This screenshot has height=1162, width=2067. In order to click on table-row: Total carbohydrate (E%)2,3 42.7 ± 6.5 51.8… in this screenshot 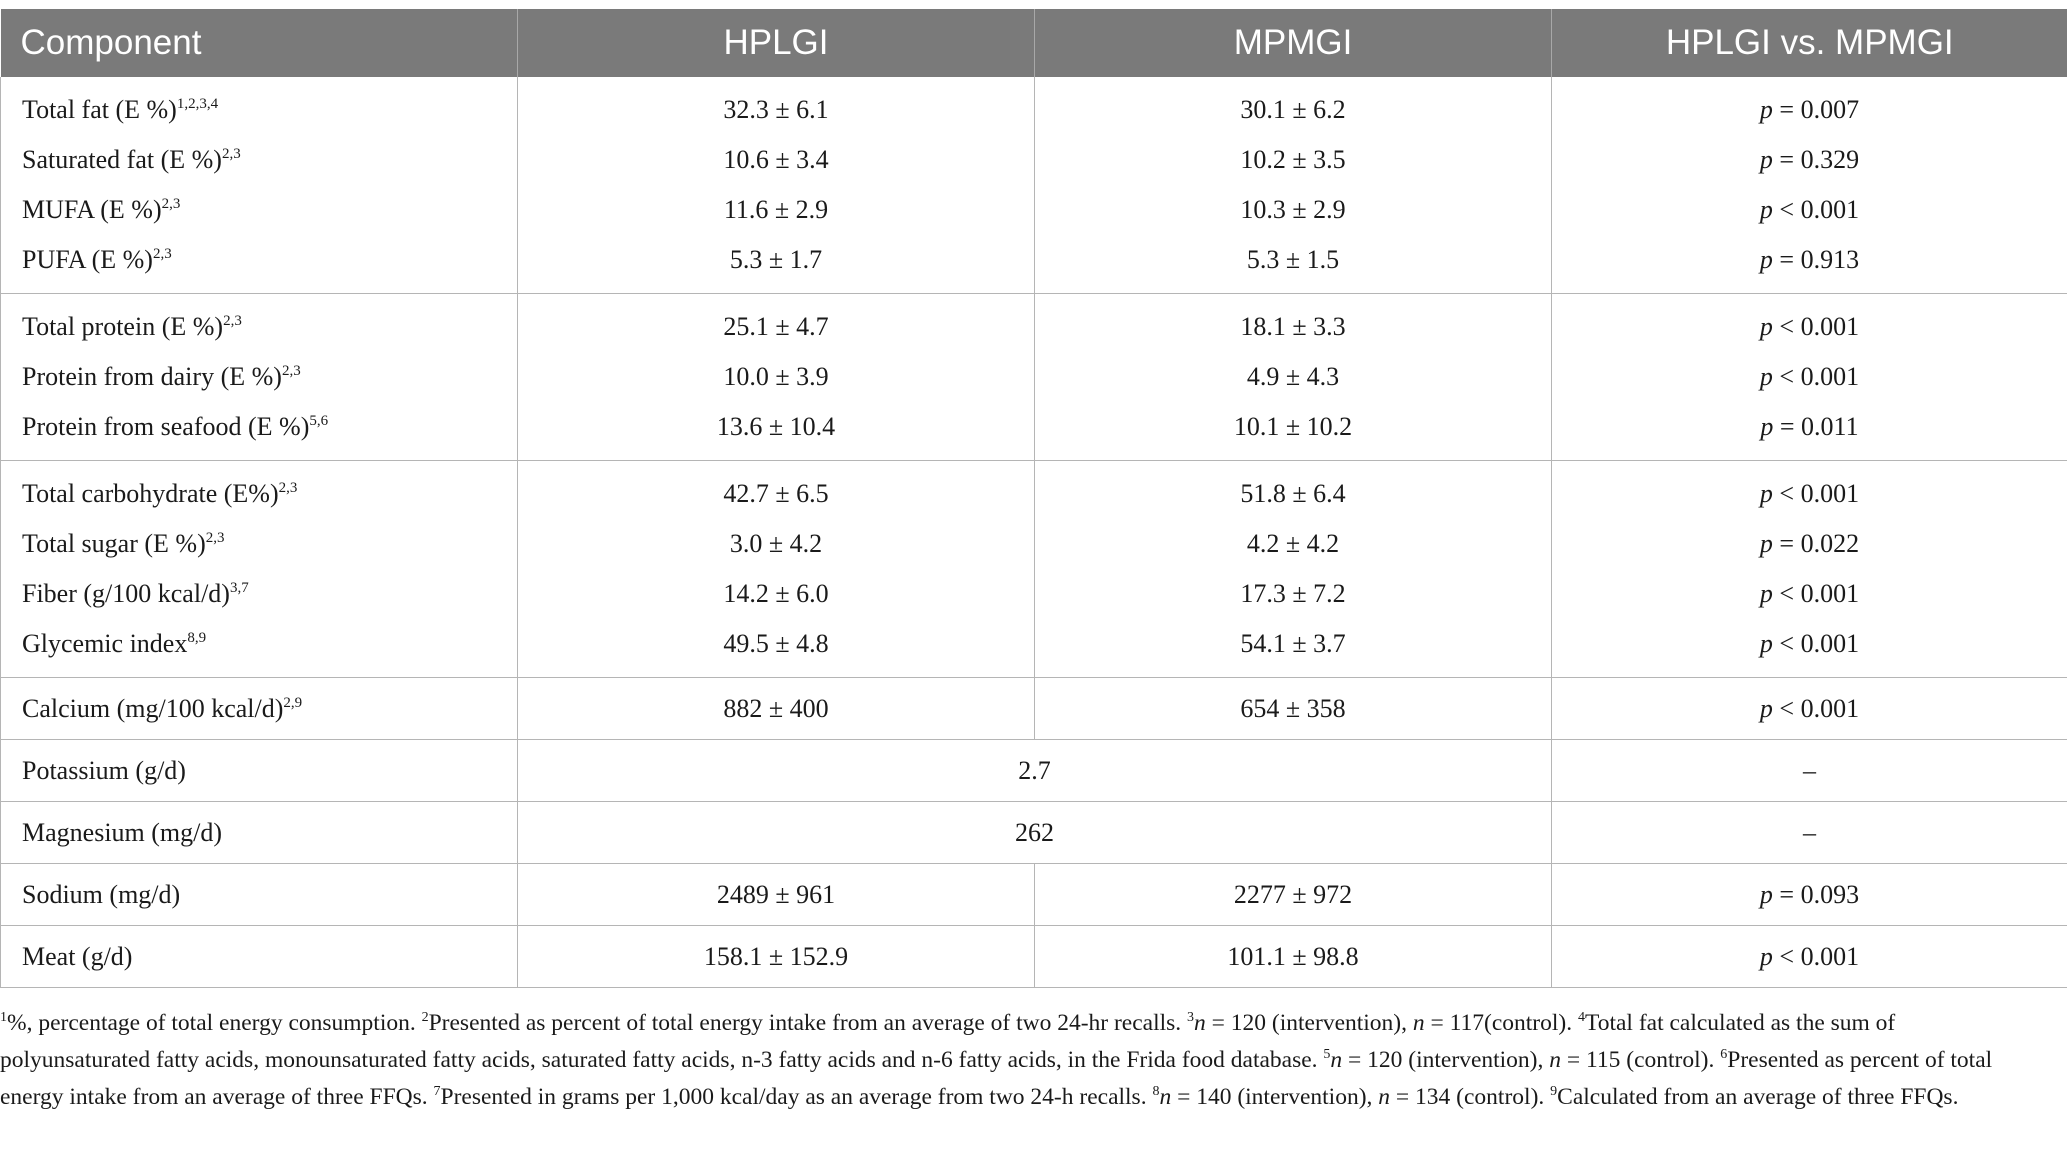, I will do `click(1033, 489)`.